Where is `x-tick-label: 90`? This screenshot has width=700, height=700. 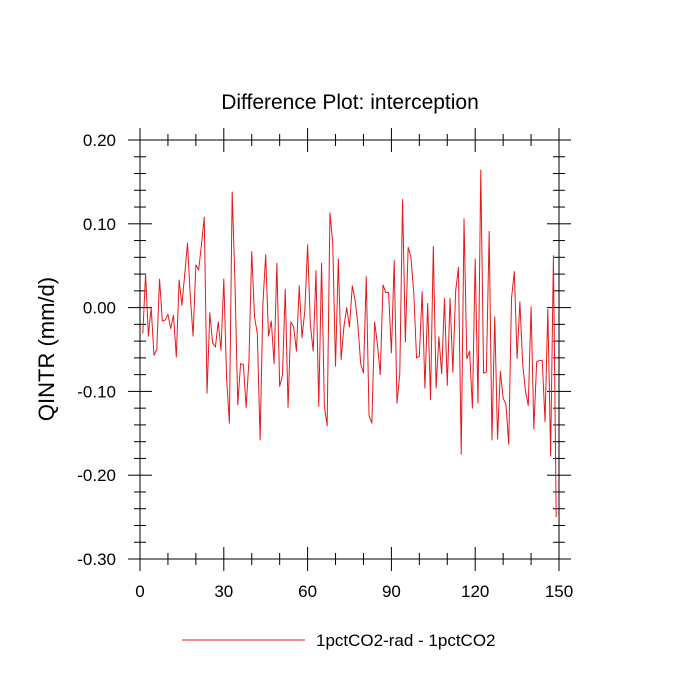
x-tick-label: 90 is located at coordinates (391, 591).